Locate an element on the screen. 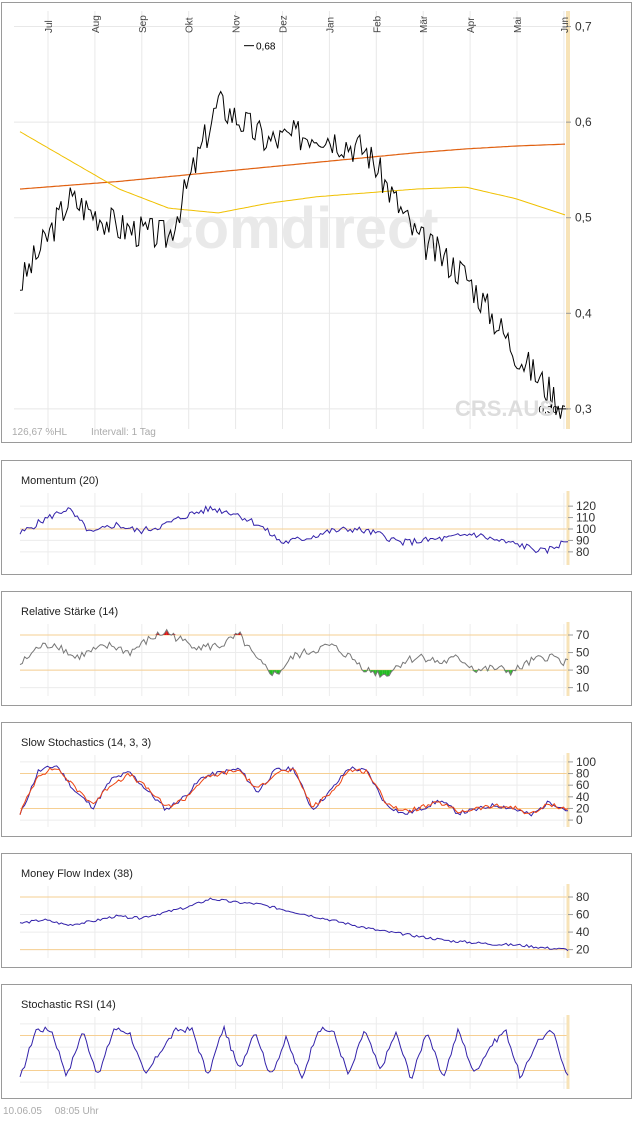 The image size is (634, 1121). y-tick-label: 70 is located at coordinates (583, 635).